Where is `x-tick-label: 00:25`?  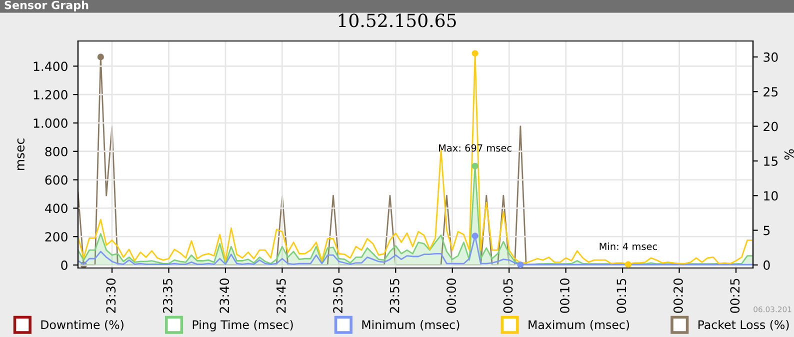 x-tick-label: 00:25 is located at coordinates (735, 295).